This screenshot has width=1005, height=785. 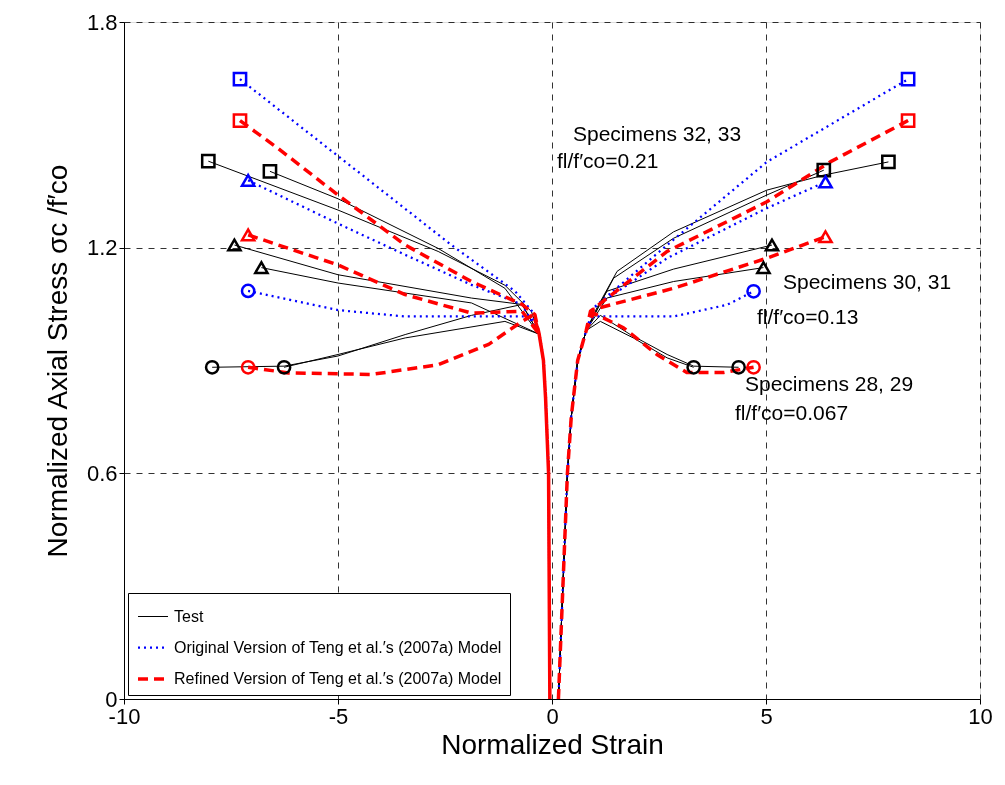 I want to click on legend-label: Test, so click(x=189, y=616).